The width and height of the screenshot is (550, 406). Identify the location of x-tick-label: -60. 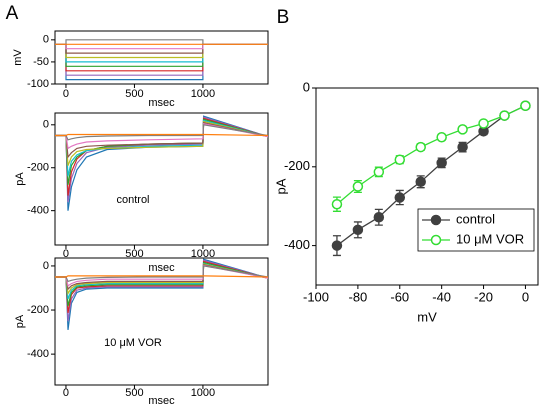
(399, 296).